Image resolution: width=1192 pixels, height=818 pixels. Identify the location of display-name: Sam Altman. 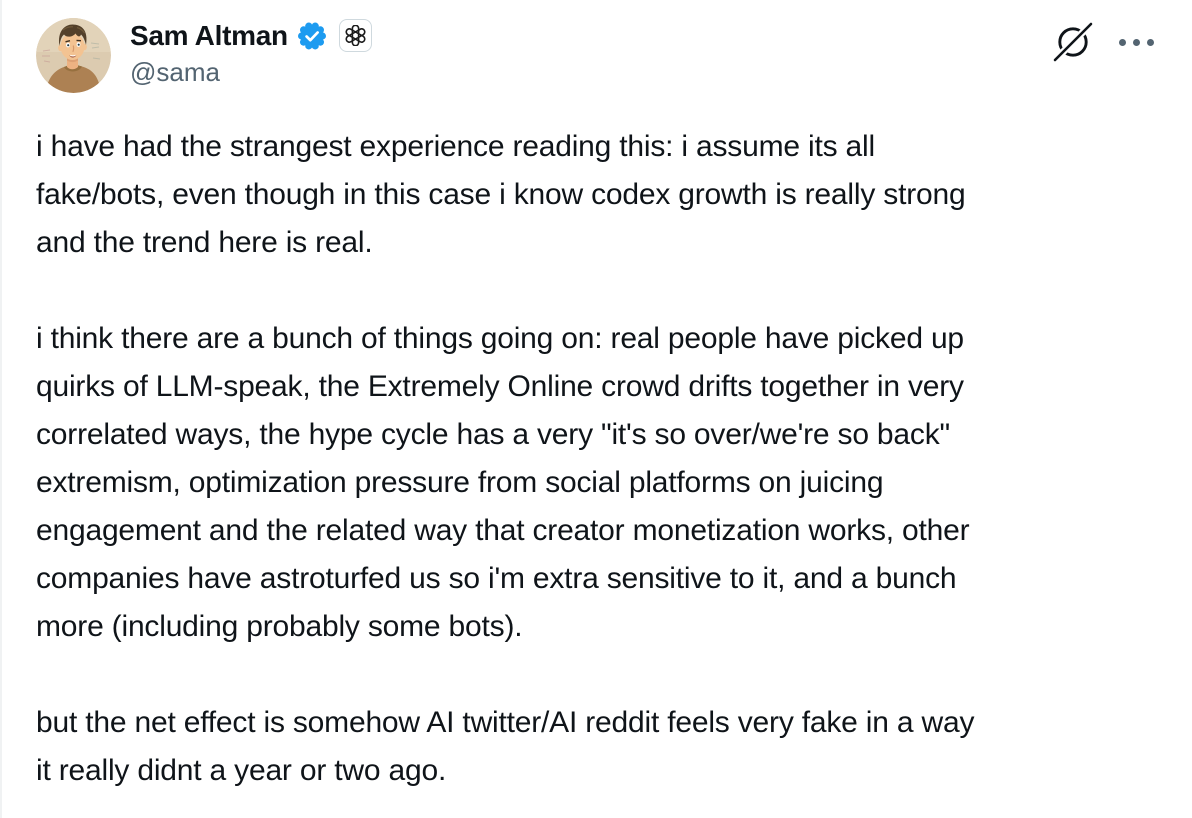
(209, 35).